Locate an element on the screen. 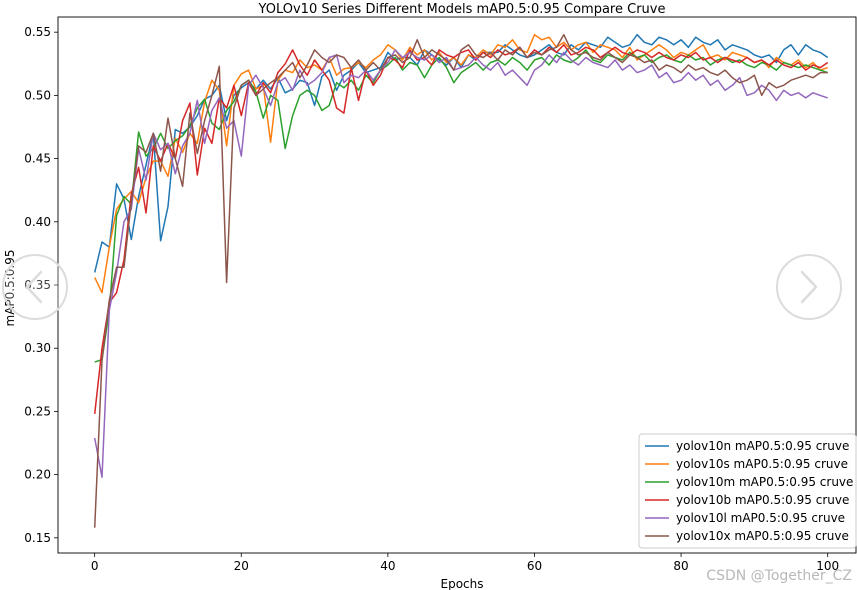  legend-label: yolov10b mAP0.5:0.95 cruve is located at coordinates (762, 500).